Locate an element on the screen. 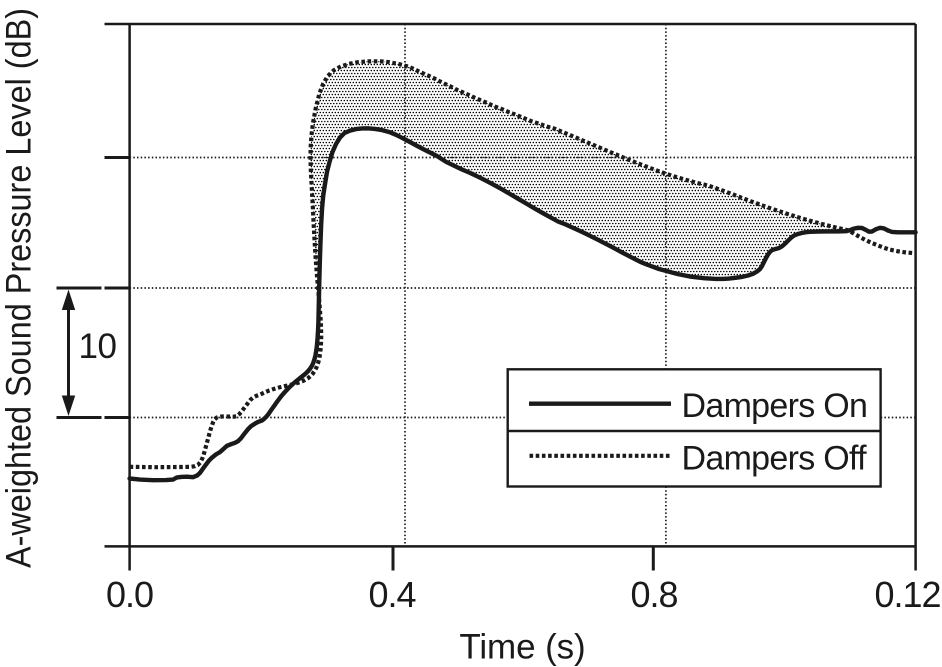 This screenshot has width=942, height=667. svg-text: Dampers Off is located at coordinates (775, 458).